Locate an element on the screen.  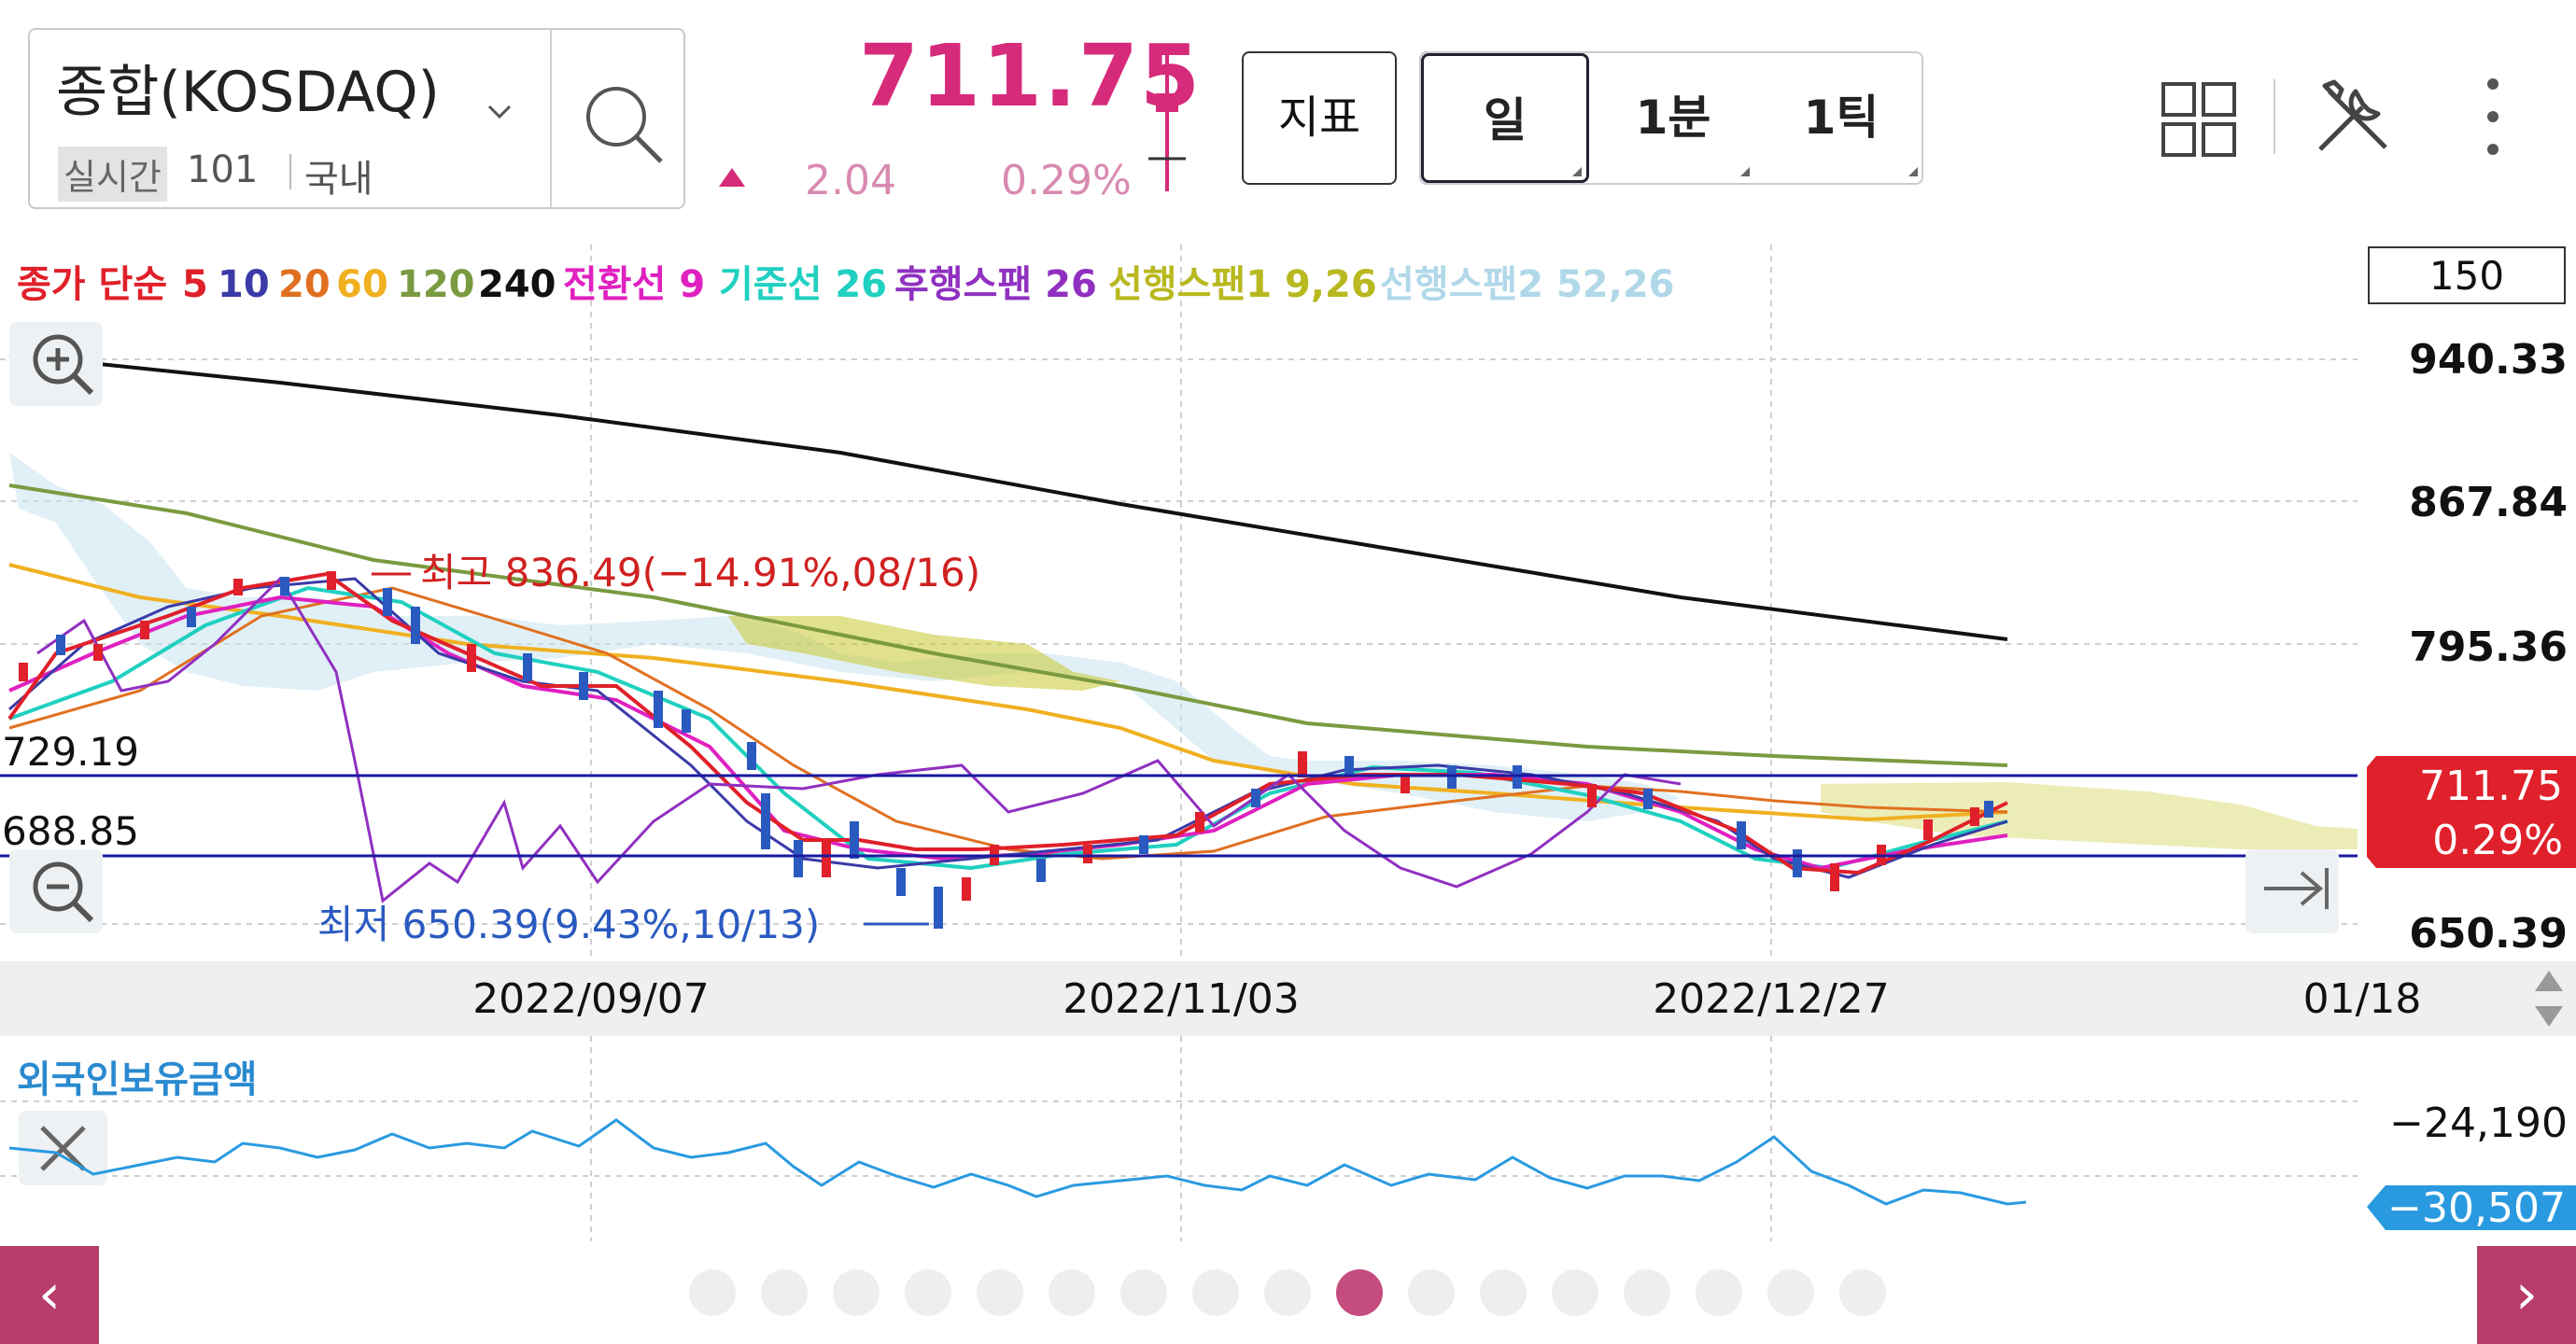
period-selector: 일 1분 1틱 is located at coordinates (1671, 118).